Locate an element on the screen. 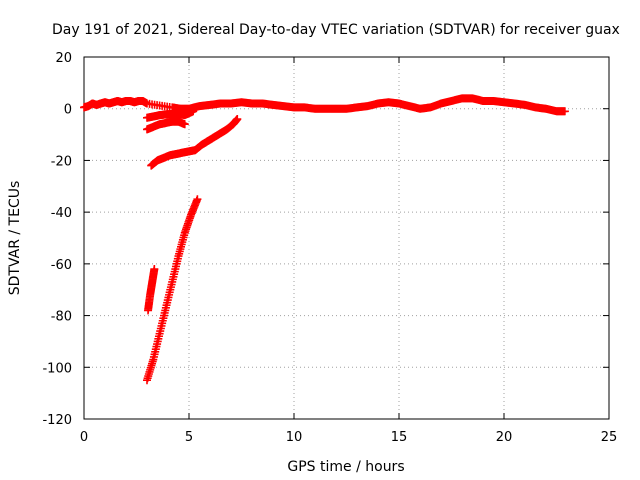 The image size is (640, 480). y-axis-title: SDTVAR / TECUs is located at coordinates (15, 238).